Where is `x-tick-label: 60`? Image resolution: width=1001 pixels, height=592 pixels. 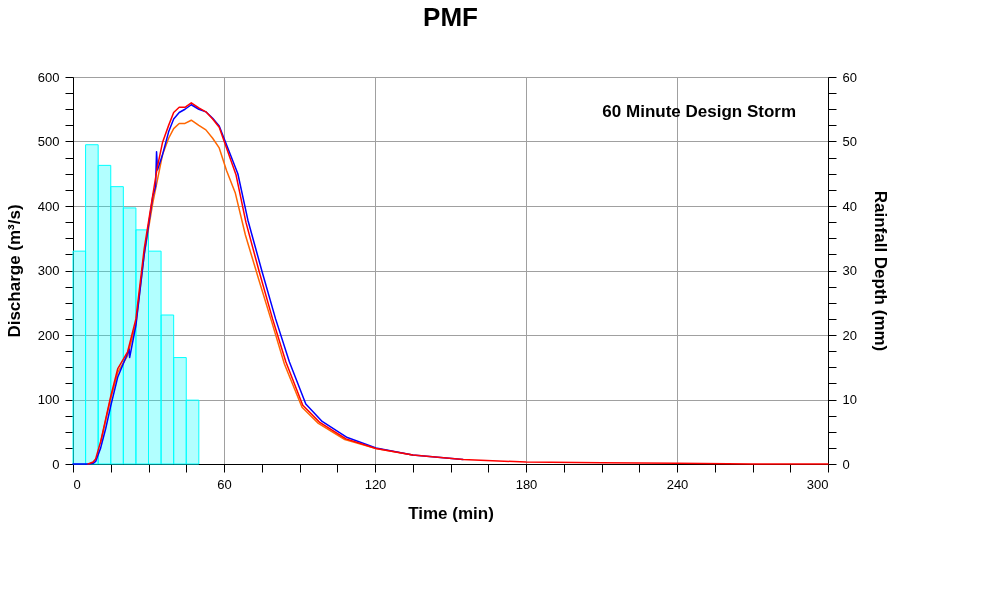 x-tick-label: 60 is located at coordinates (224, 484).